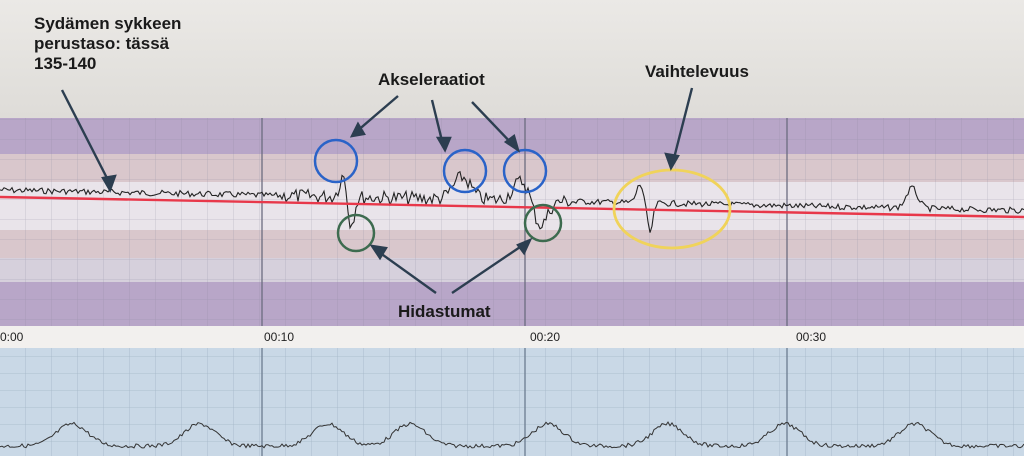  What do you see at coordinates (108, 23) in the screenshot?
I see `baseline-annotation-line-1: Sydämen sykkeen` at bounding box center [108, 23].